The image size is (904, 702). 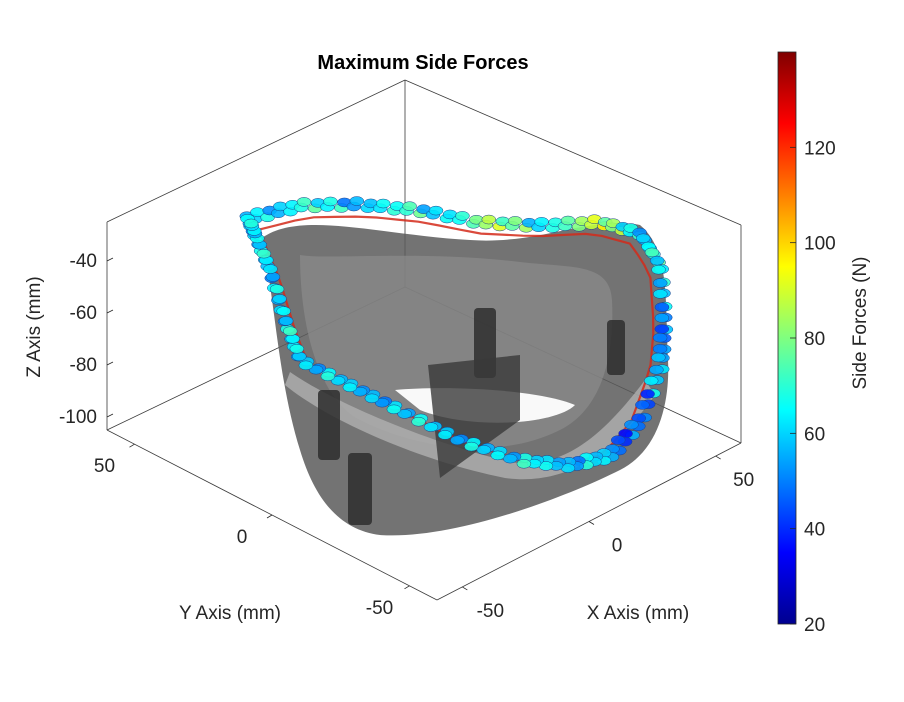 I want to click on chart-title: Maximum Side Forces, so click(x=422, y=63).